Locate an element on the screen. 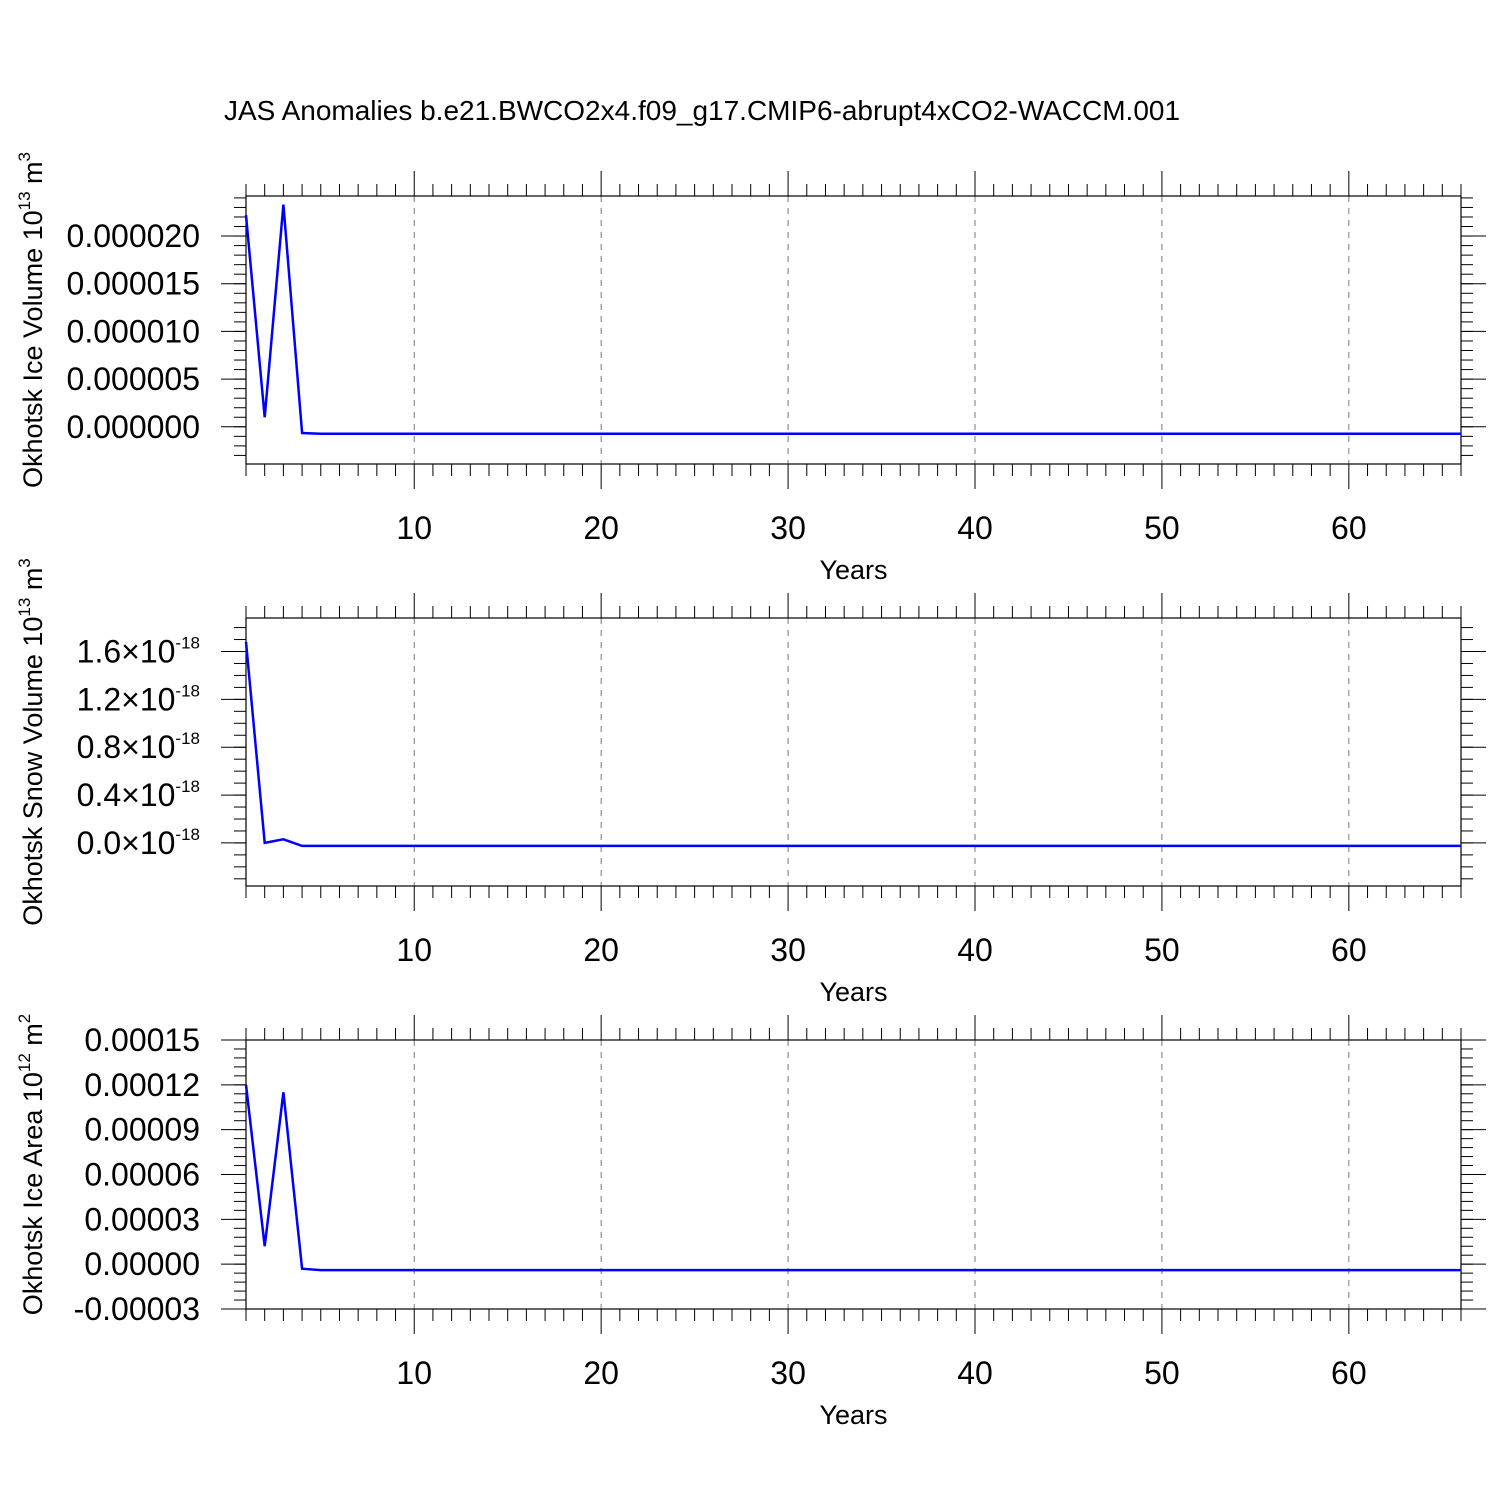  y-tick-label: 0.00015 is located at coordinates (142, 1040).